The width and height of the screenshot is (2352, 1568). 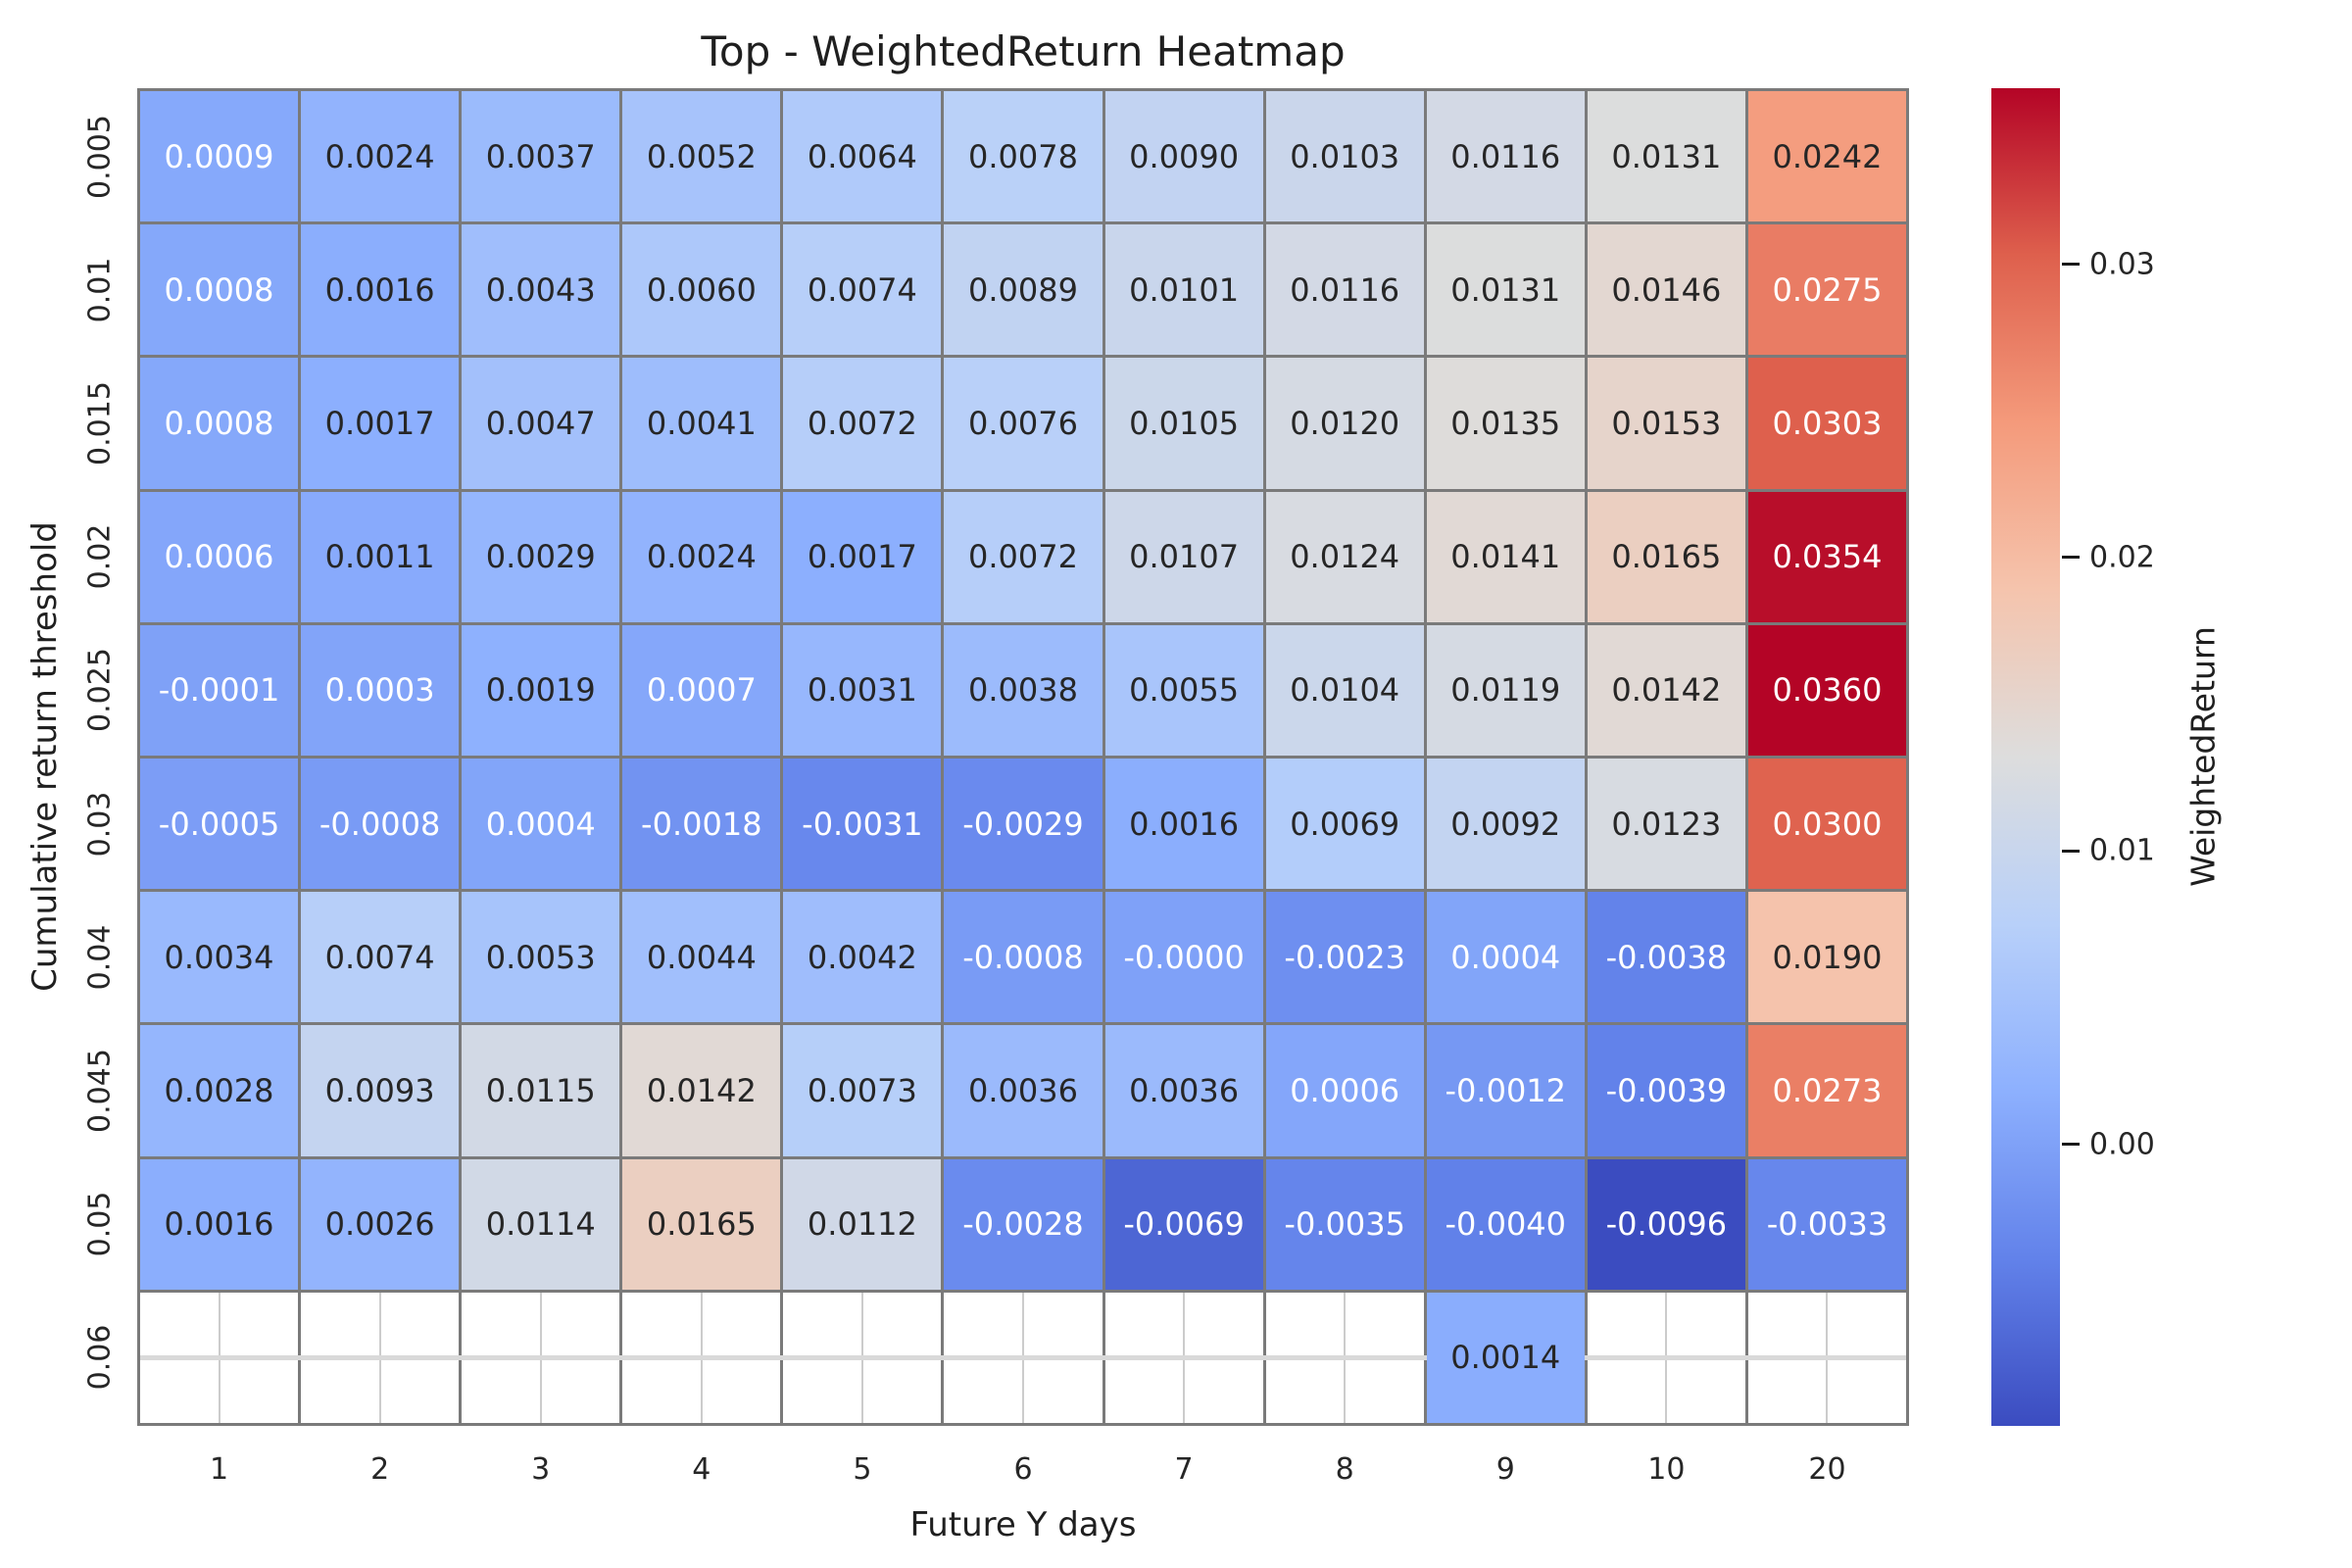 What do you see at coordinates (1505, 156) in the screenshot?
I see `heatmap-cell: 0.0116` at bounding box center [1505, 156].